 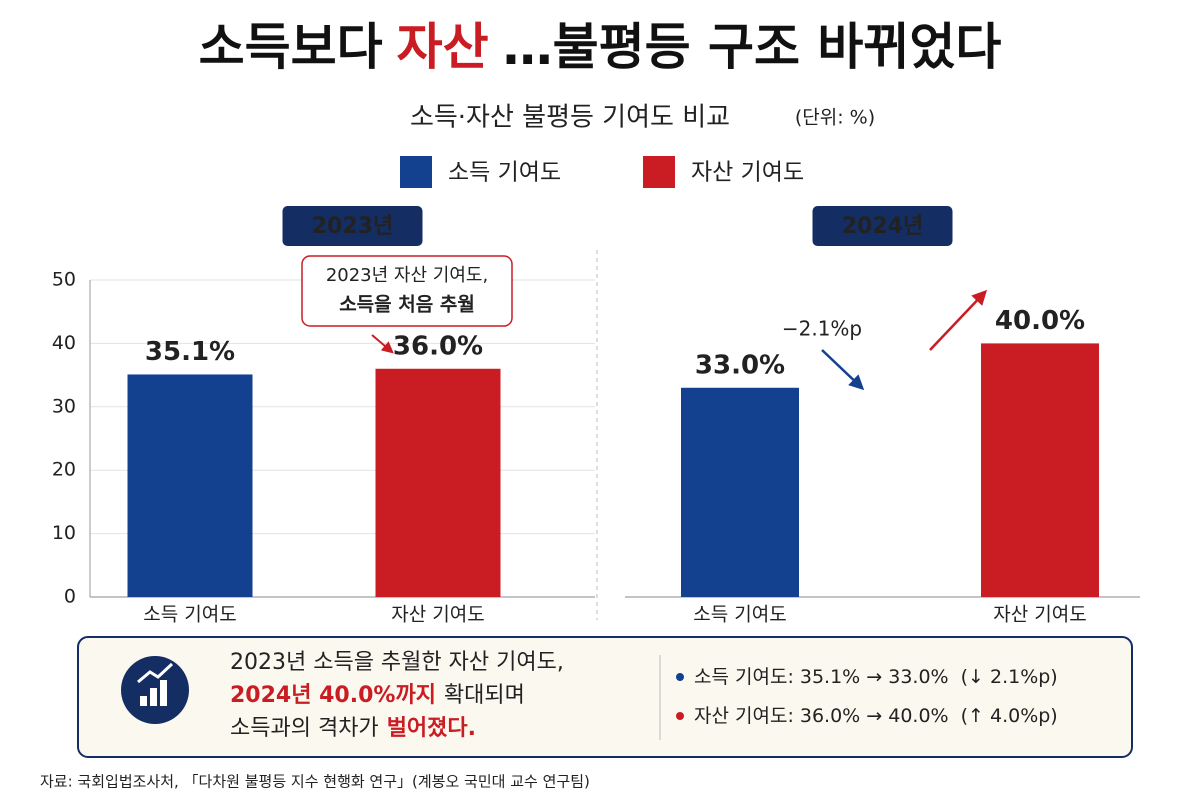 I want to click on callout-line: 2023년 자산 기여도,, so click(x=407, y=275).